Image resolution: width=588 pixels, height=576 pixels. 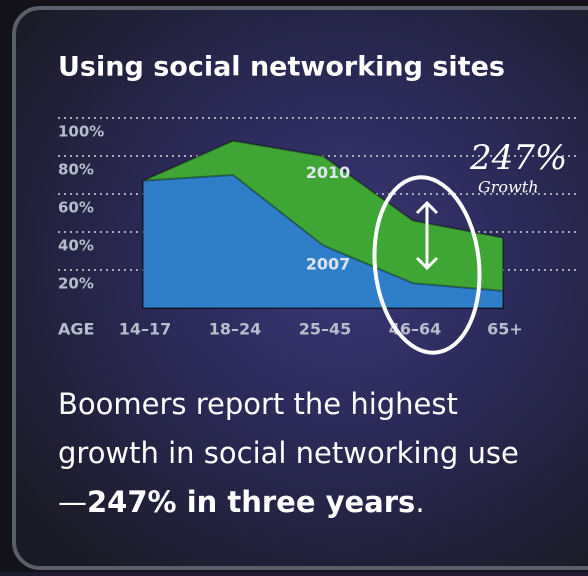 I want to click on annotation-note: Growth, so click(x=508, y=187).